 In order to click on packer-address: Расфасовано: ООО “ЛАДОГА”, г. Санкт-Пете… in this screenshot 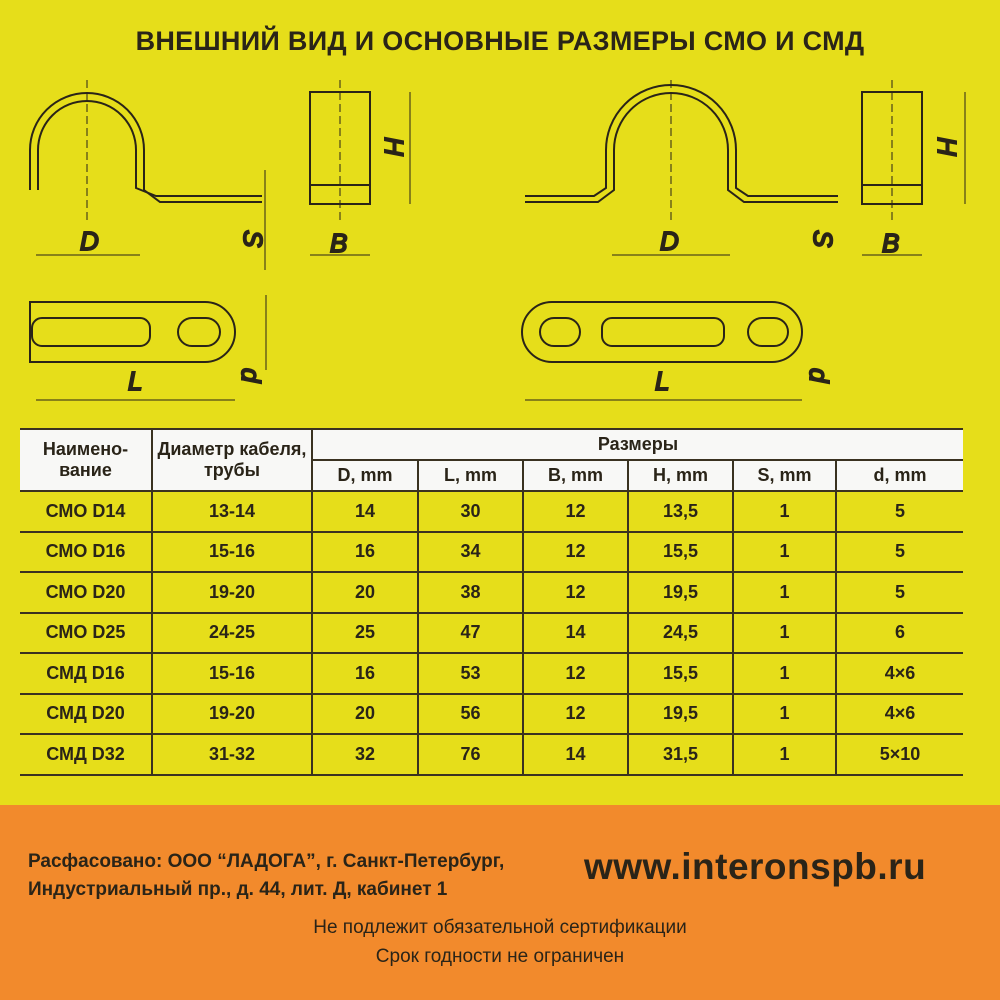, I will do `click(266, 876)`.